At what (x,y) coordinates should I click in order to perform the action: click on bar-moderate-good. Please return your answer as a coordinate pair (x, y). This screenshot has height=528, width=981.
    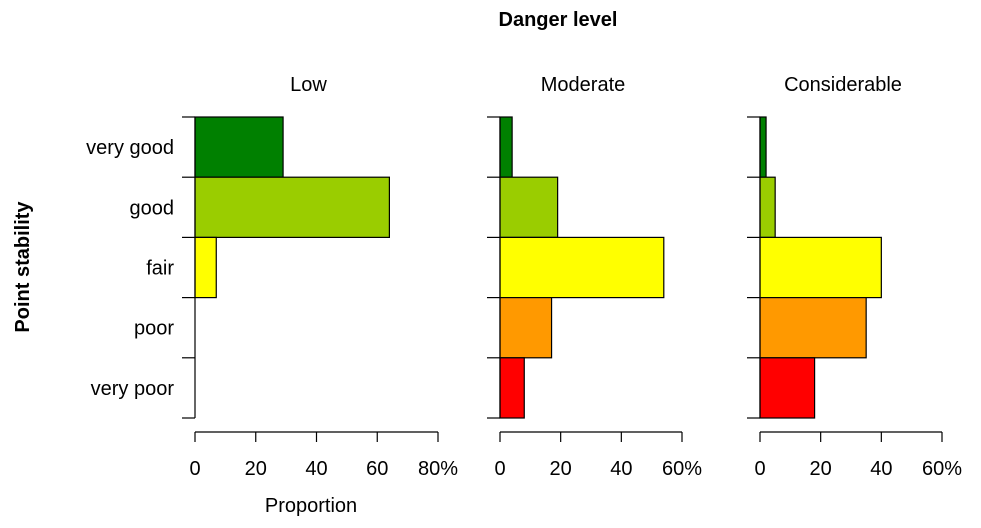
    Looking at the image, I should click on (529, 207).